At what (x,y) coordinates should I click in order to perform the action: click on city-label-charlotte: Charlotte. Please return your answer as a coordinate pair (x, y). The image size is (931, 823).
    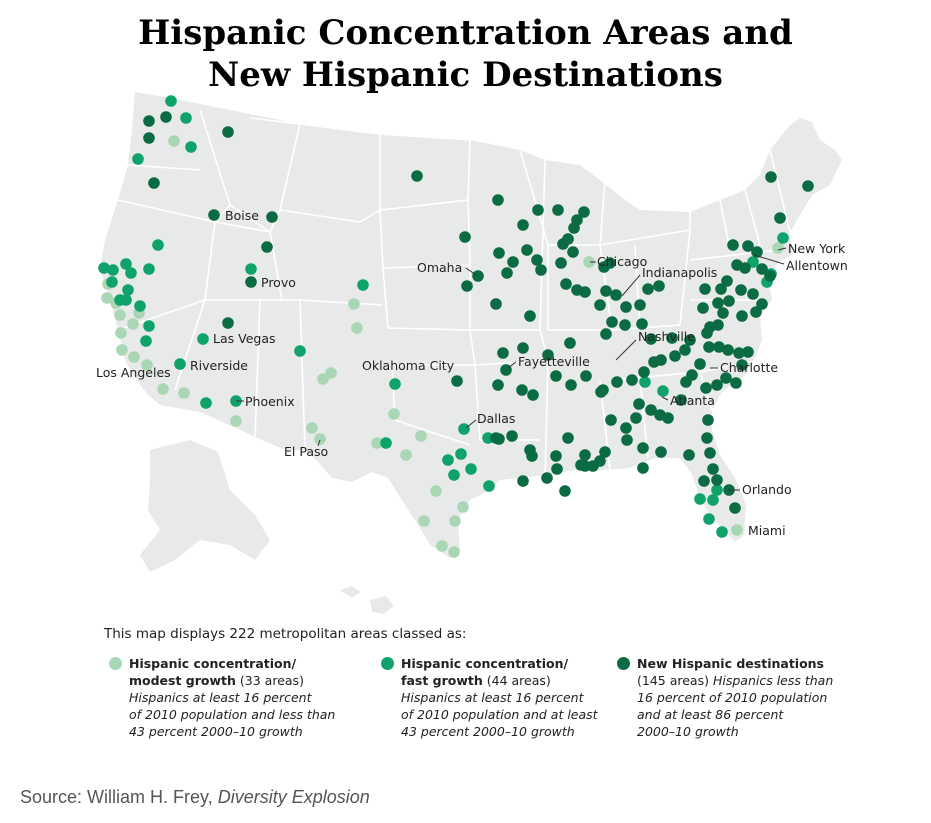
    Looking at the image, I should click on (749, 367).